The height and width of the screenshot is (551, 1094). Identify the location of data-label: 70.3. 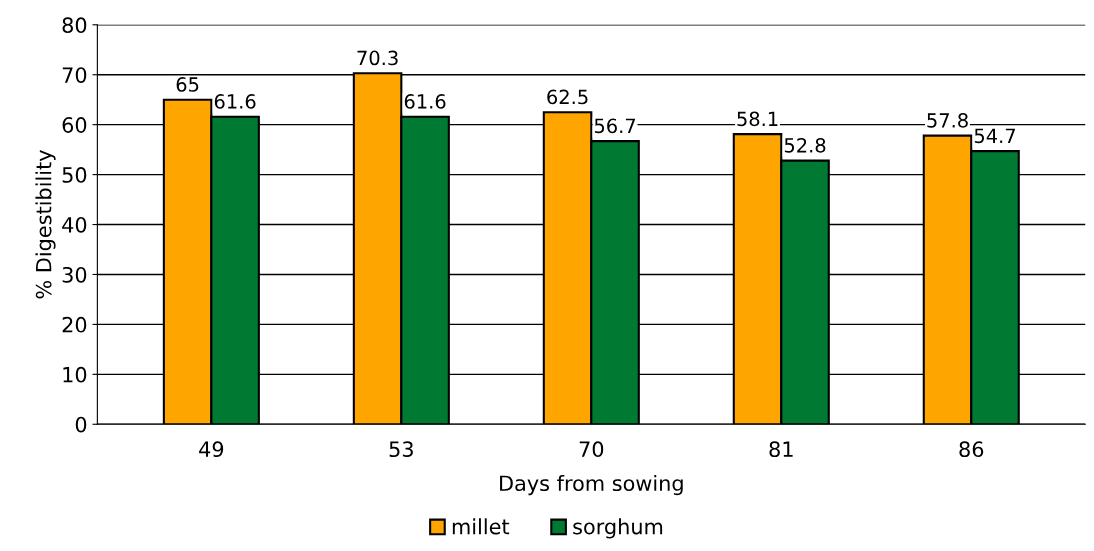
(377, 58).